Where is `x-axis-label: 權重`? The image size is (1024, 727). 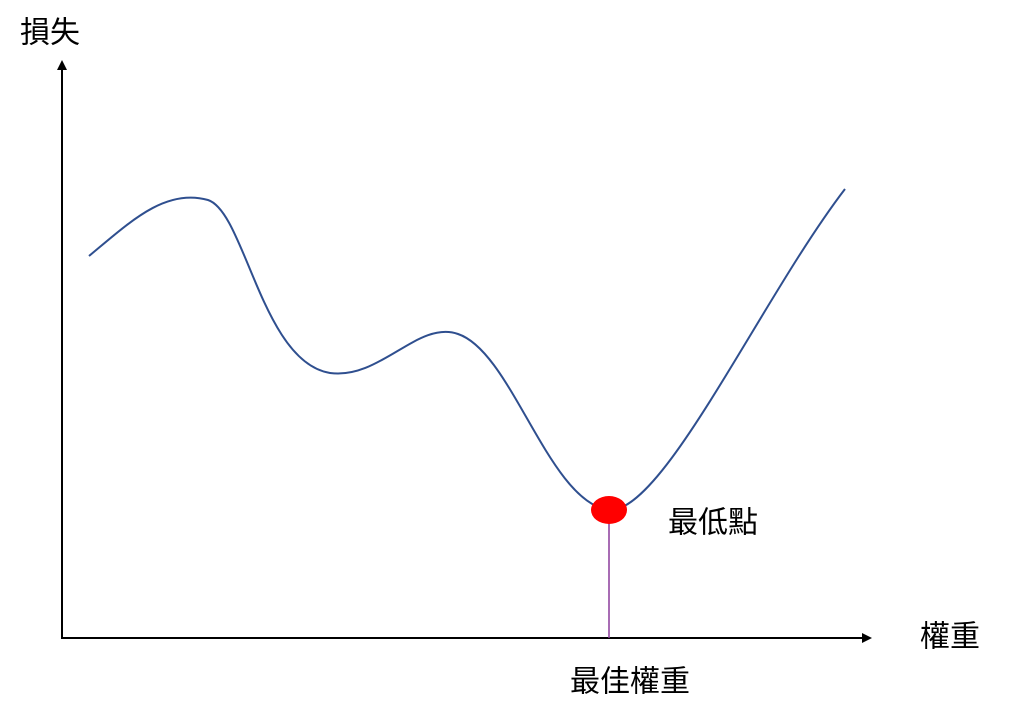 x-axis-label: 權重 is located at coordinates (950, 637).